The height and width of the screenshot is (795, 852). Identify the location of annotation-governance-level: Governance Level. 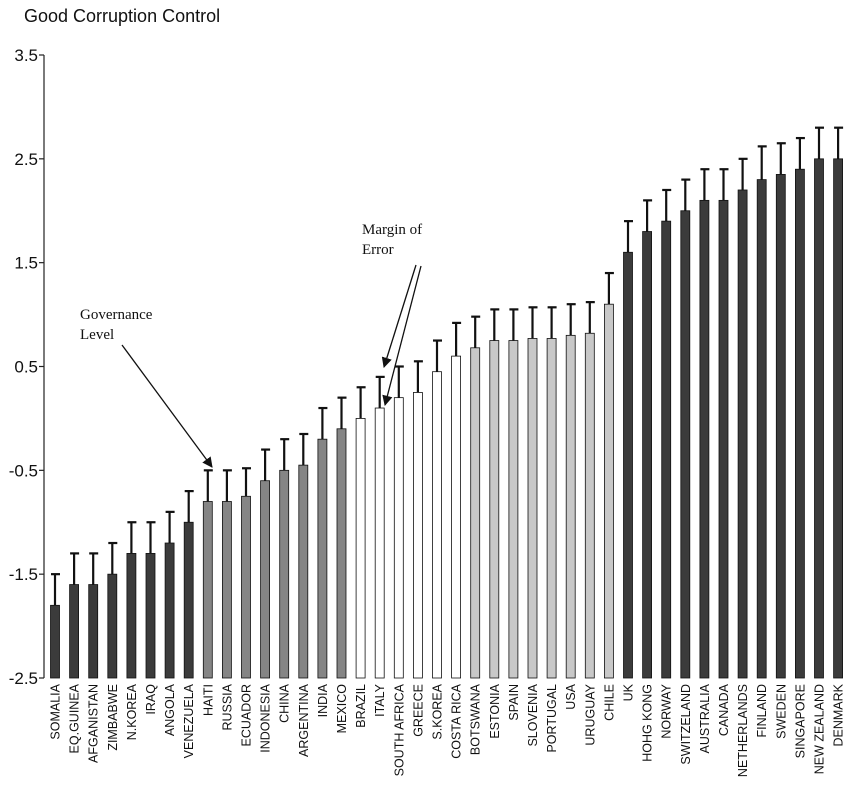
(116, 325).